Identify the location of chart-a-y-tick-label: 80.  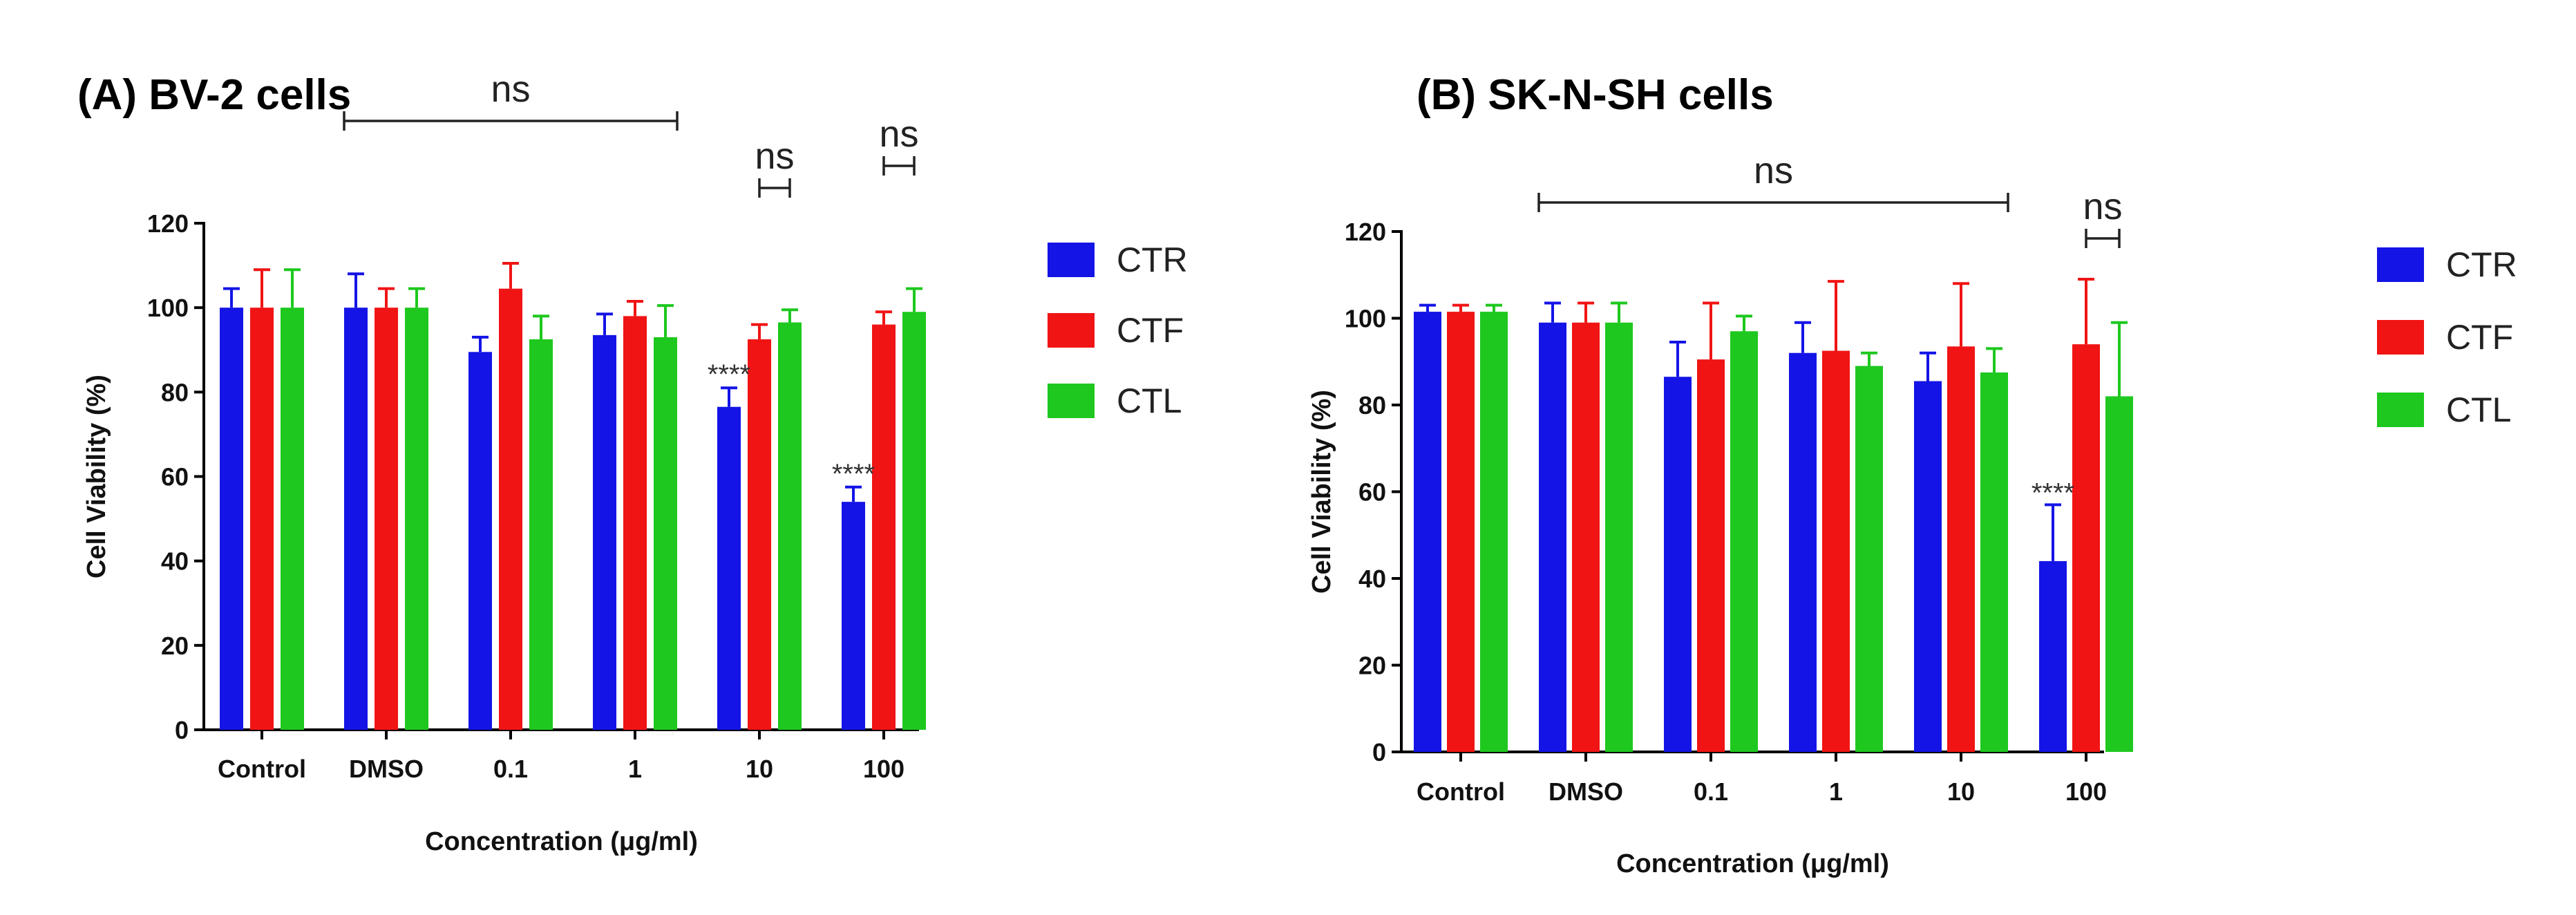
(175, 392).